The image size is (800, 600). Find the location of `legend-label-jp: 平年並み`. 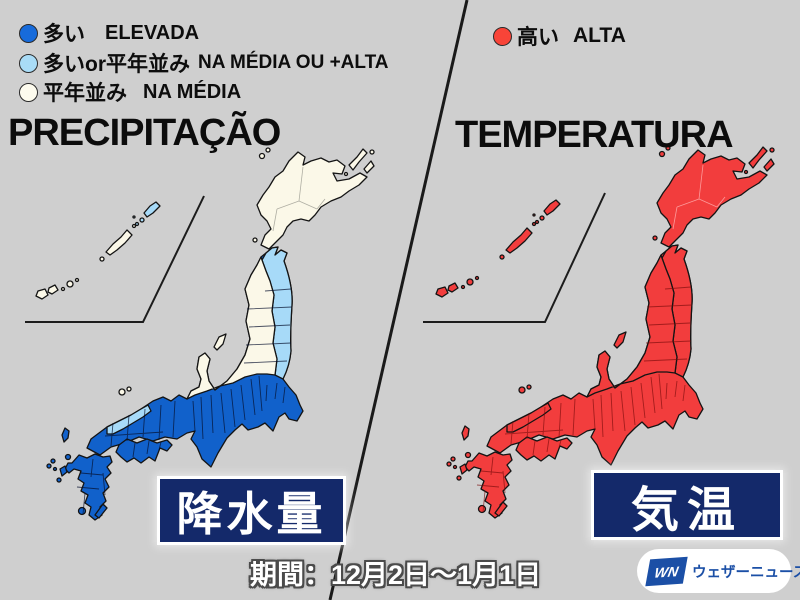

legend-label-jp: 平年並み is located at coordinates (85, 93).